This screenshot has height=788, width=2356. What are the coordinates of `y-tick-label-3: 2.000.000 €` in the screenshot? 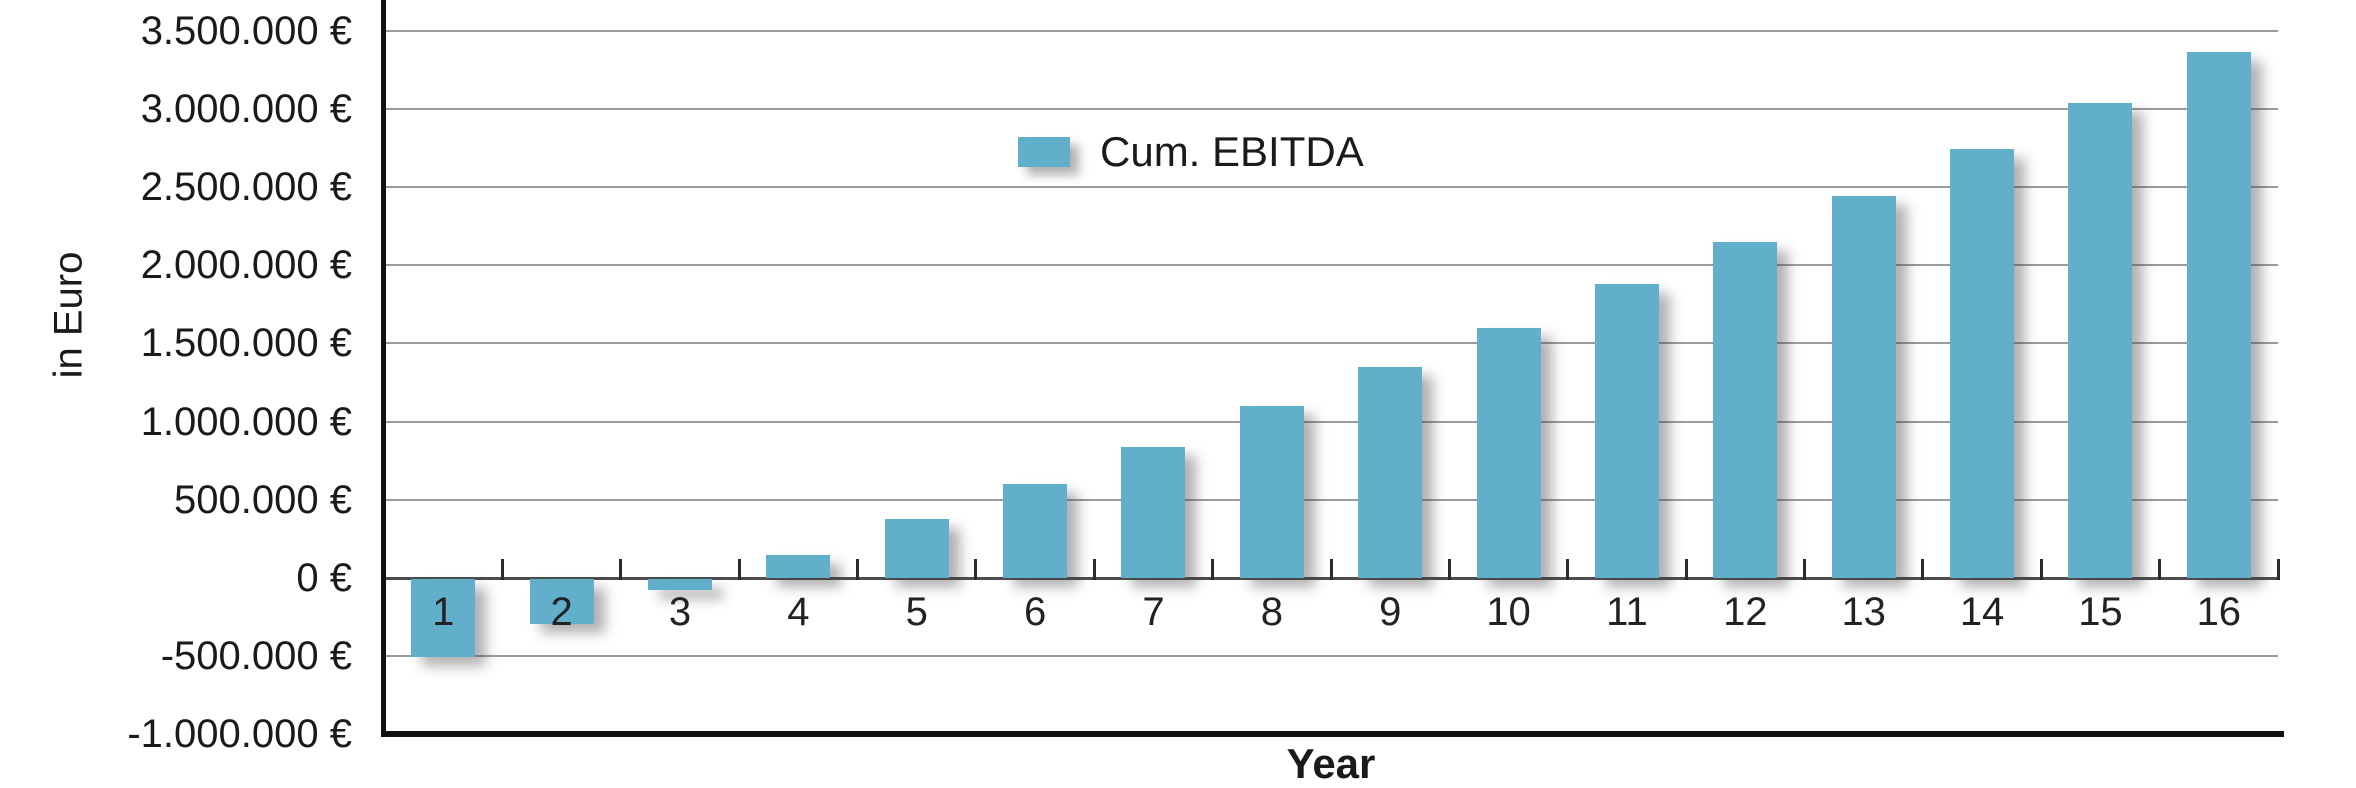 It's located at (246, 265).